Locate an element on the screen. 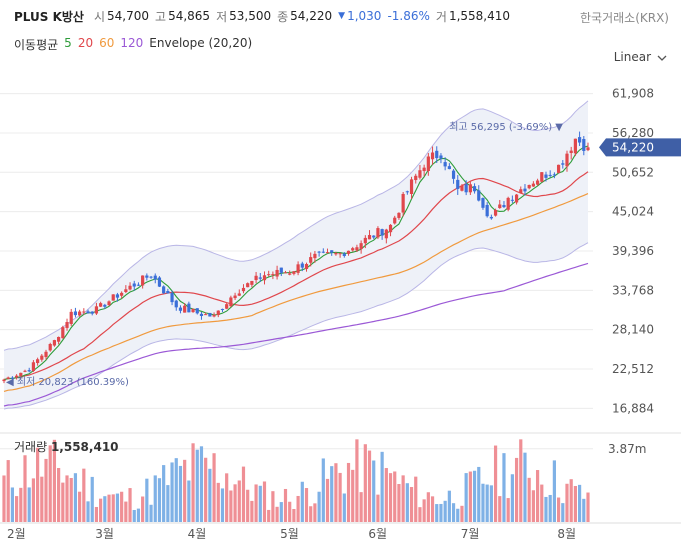  close-label: 종 is located at coordinates (283, 16).